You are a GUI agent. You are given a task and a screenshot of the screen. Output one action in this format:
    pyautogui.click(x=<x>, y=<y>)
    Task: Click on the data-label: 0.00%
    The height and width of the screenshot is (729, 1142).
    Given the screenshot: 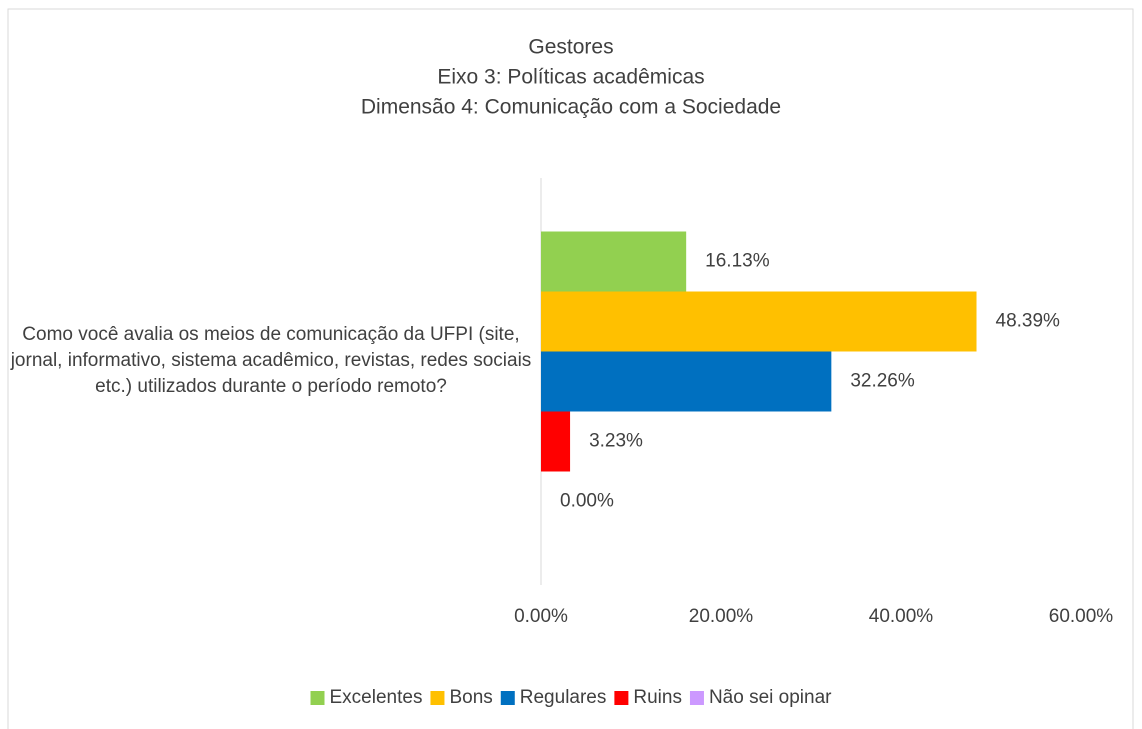 What is the action you would take?
    pyautogui.click(x=587, y=501)
    